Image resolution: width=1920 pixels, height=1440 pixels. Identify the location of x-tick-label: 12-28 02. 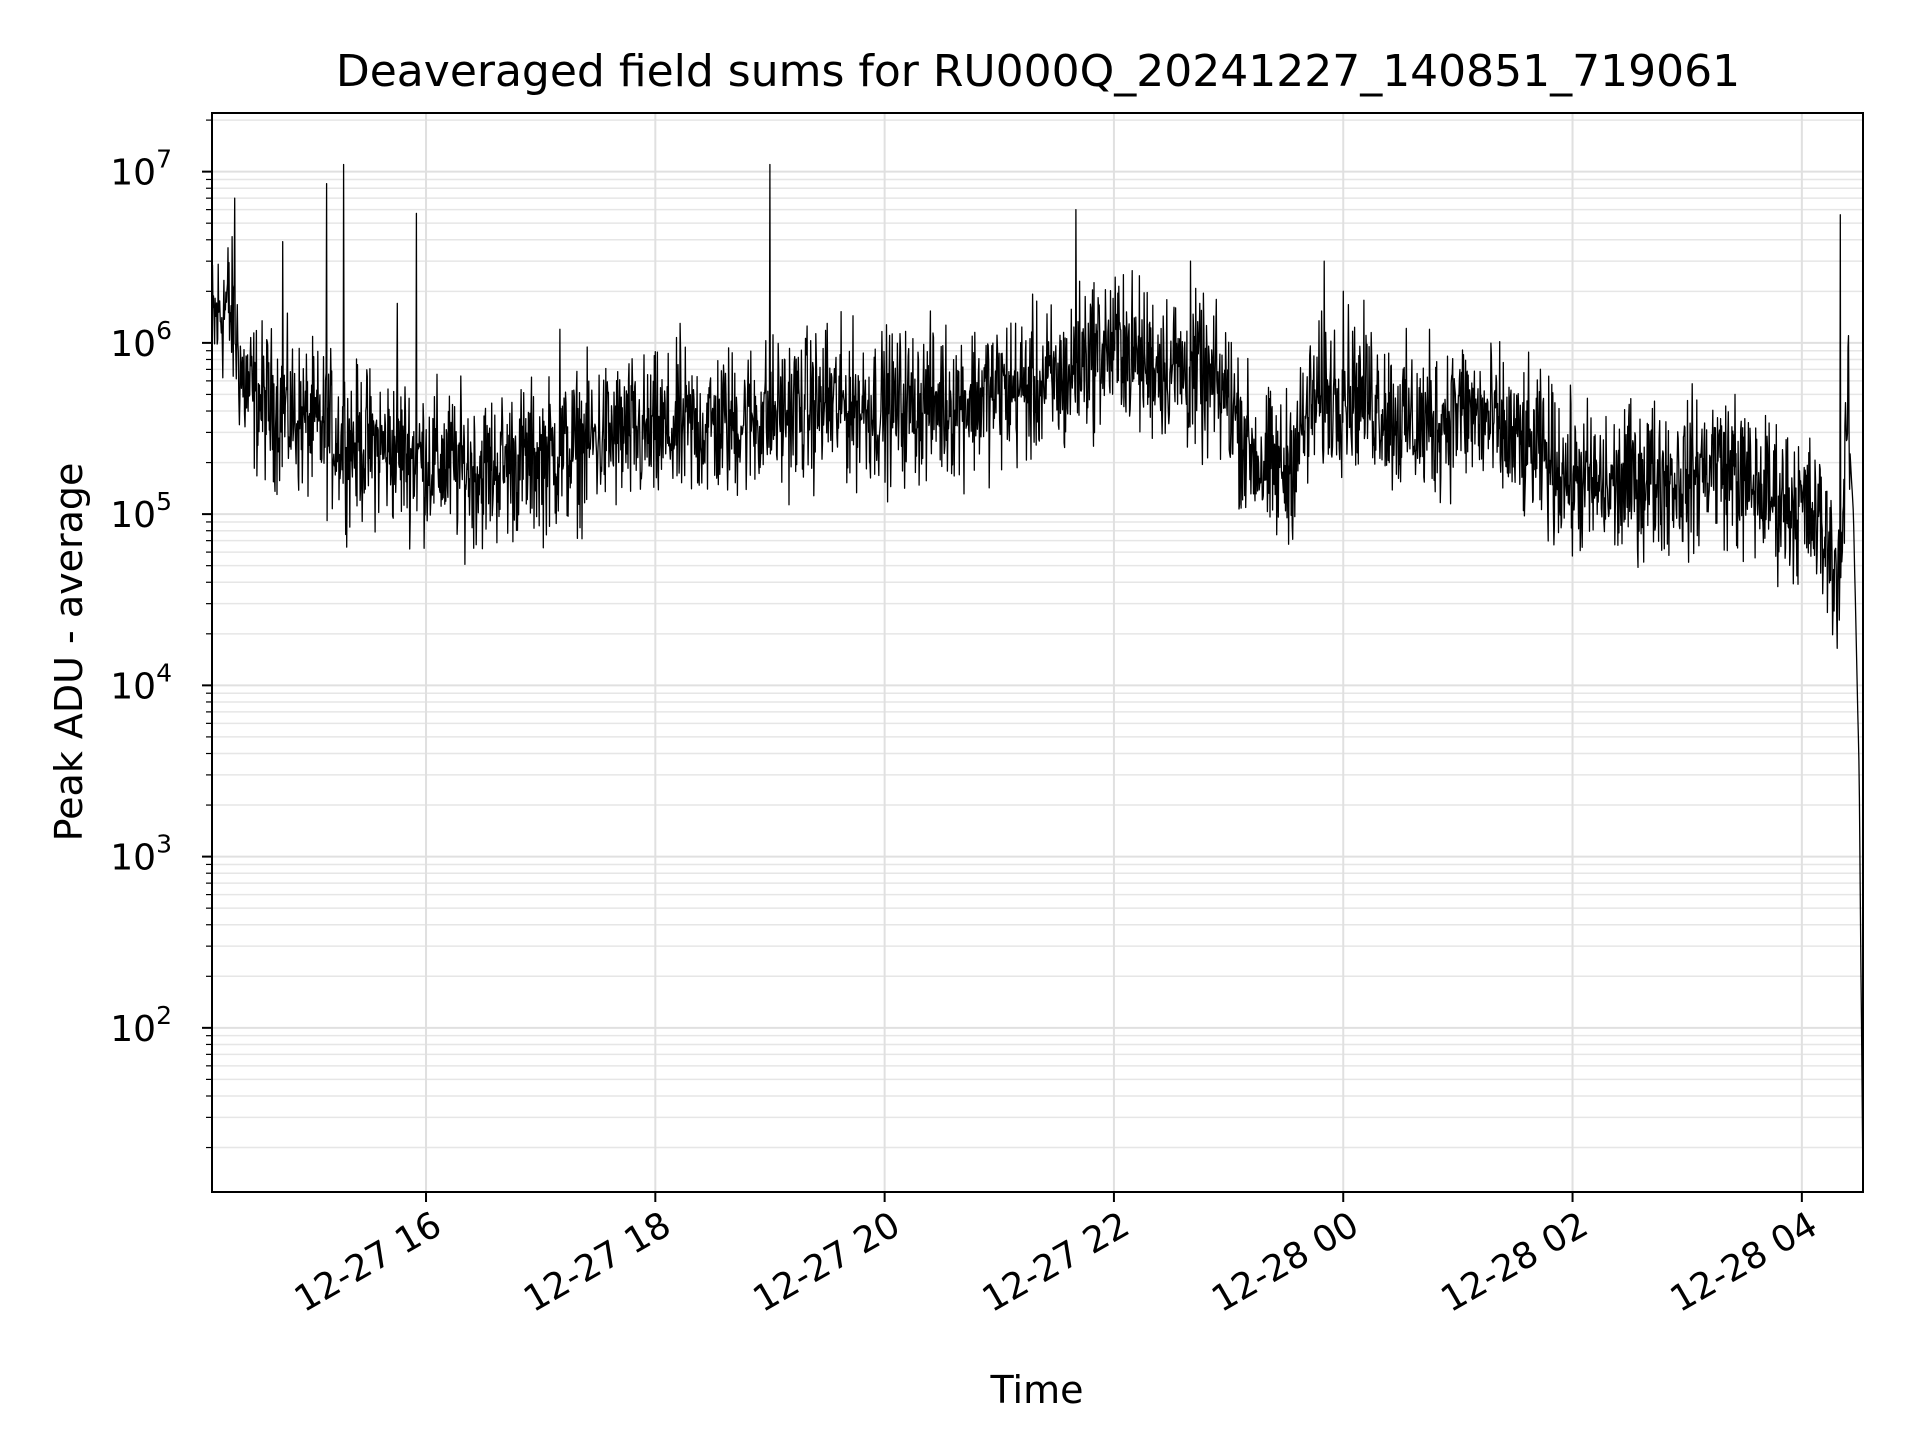
(1514, 1262).